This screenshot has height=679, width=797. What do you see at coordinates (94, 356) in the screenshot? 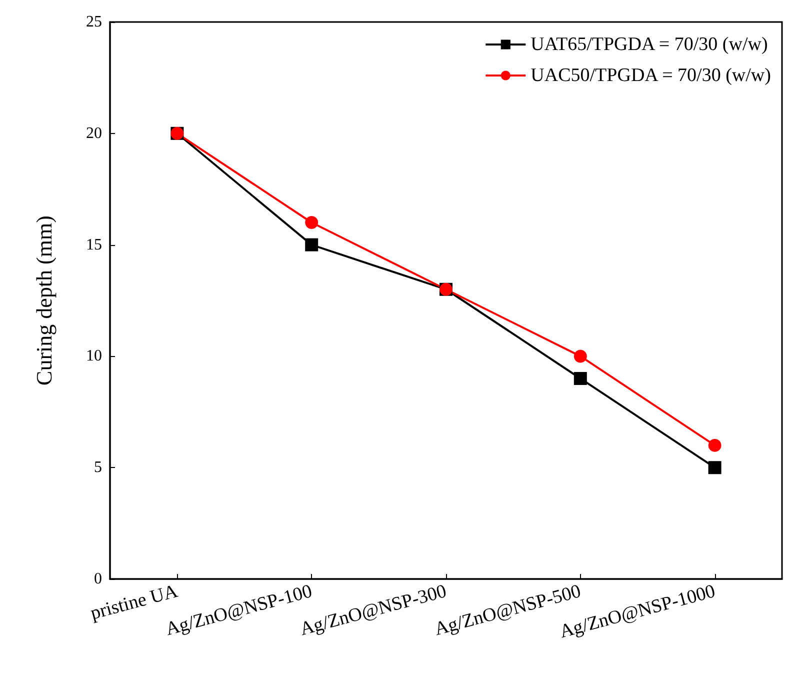
I see `y-tick-label: 10` at bounding box center [94, 356].